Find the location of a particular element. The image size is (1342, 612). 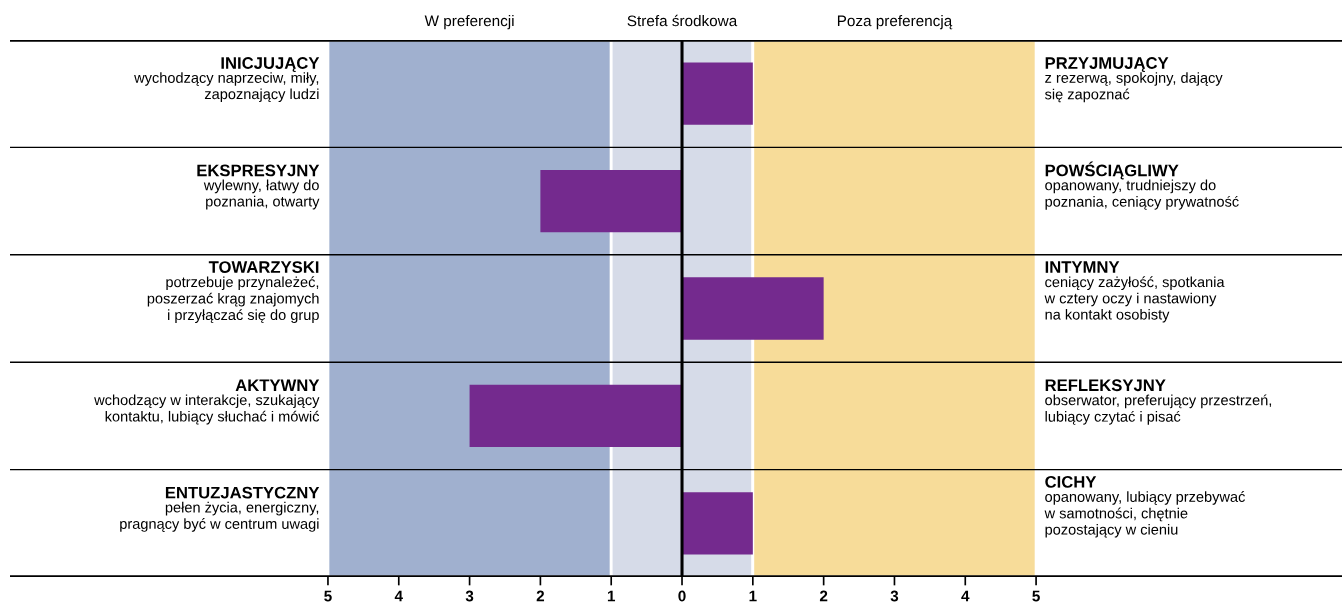

band-label: Poza preferencją is located at coordinates (895, 22).